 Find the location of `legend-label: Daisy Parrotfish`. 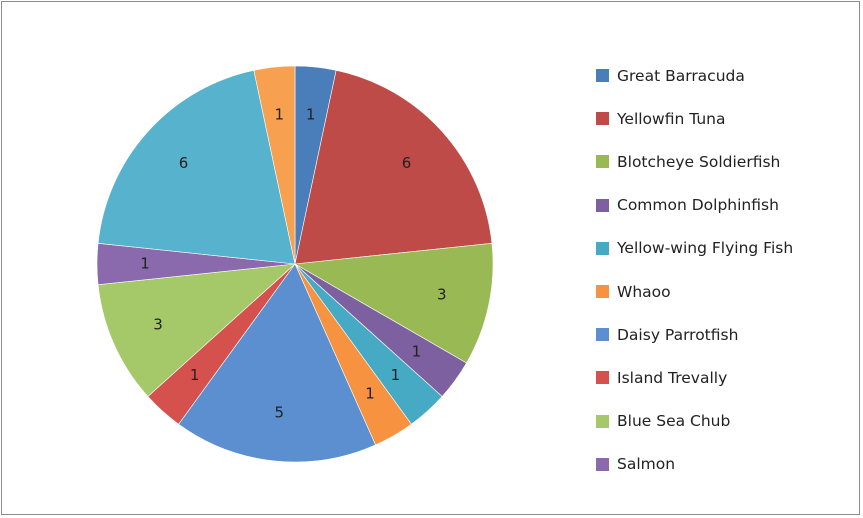

legend-label: Daisy Parrotfish is located at coordinates (678, 334).